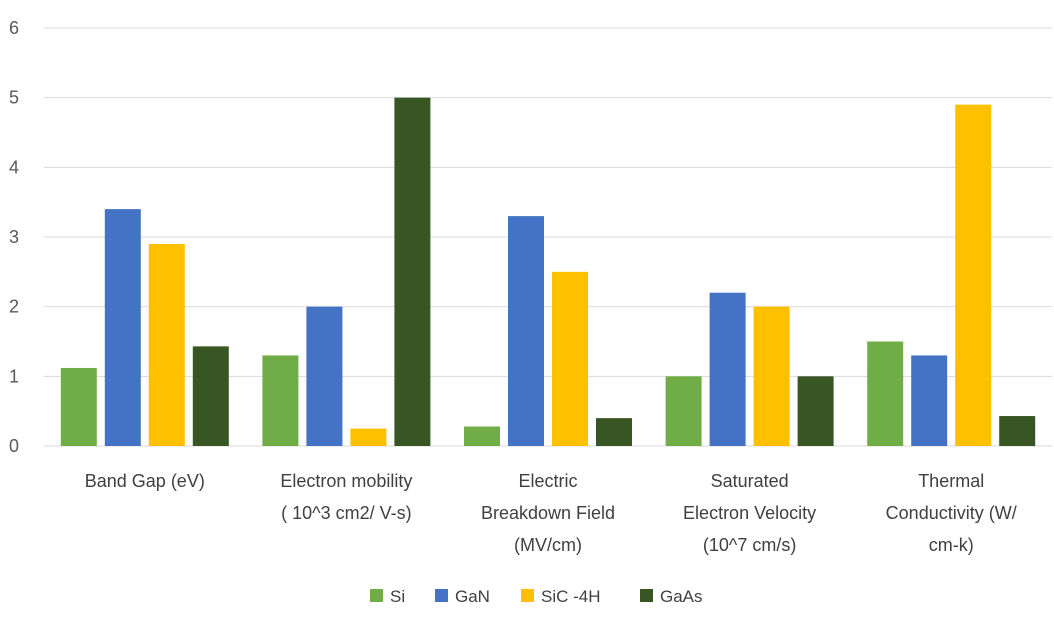 This screenshot has width=1054, height=621. Describe the element at coordinates (14, 307) in the screenshot. I see `y-tick-label: 2` at that location.